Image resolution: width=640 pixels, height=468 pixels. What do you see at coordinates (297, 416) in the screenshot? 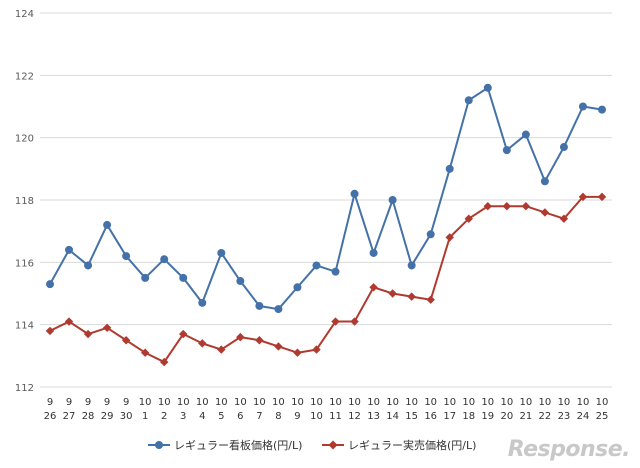
I see `x-tick-label-day: 9` at bounding box center [297, 416].